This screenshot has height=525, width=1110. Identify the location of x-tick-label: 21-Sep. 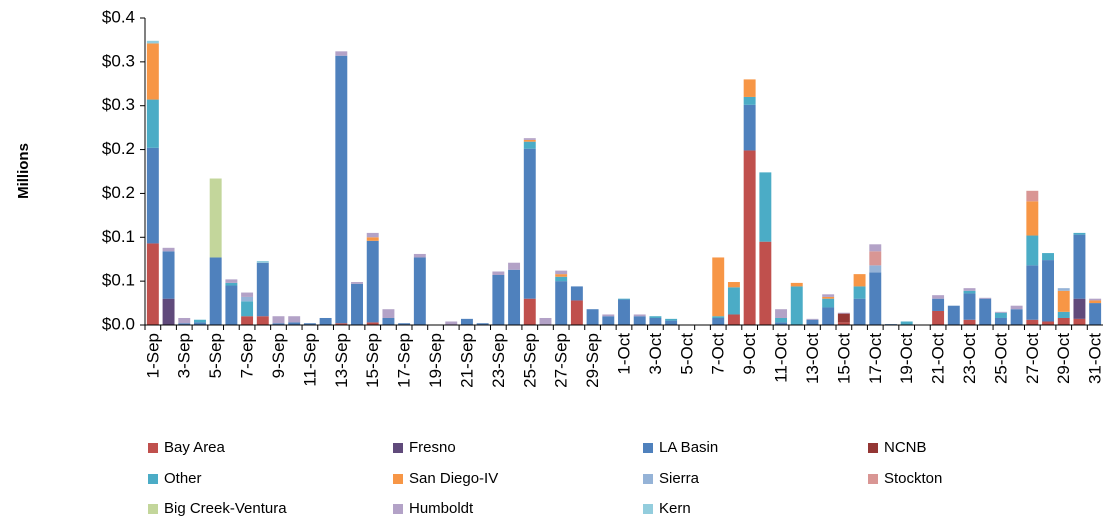
(466, 360).